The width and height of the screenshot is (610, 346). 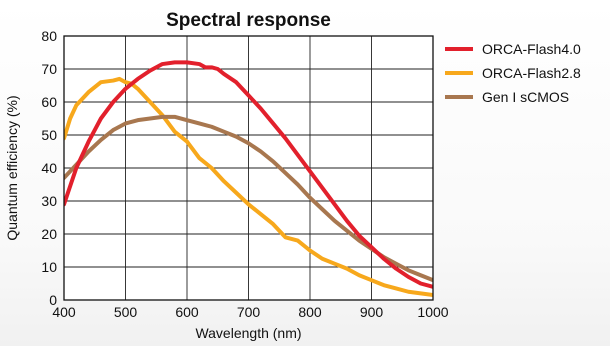 I want to click on y-tick-label: 0, so click(x=53, y=300).